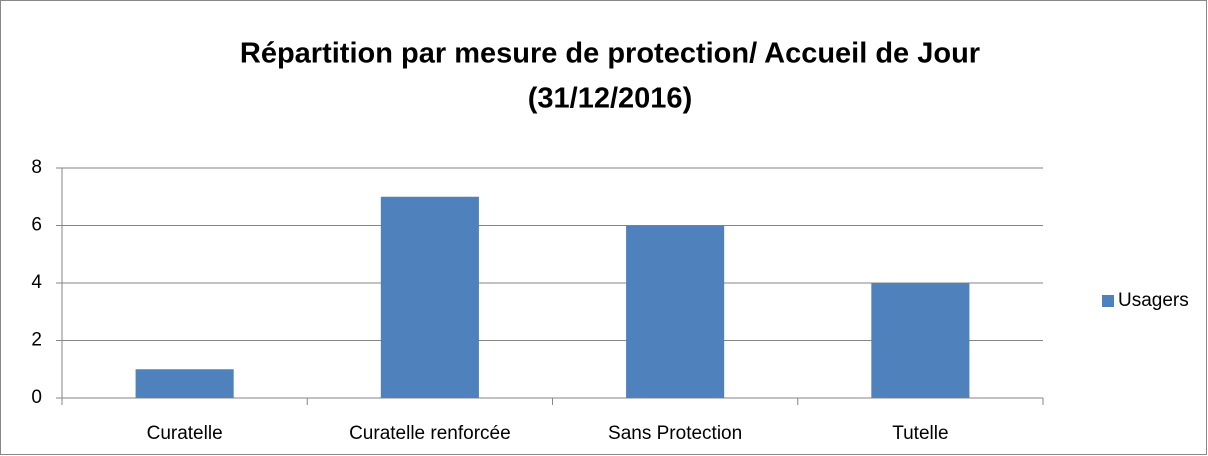 This screenshot has height=456, width=1208. What do you see at coordinates (185, 433) in the screenshot?
I see `x-tick-label: Curatelle` at bounding box center [185, 433].